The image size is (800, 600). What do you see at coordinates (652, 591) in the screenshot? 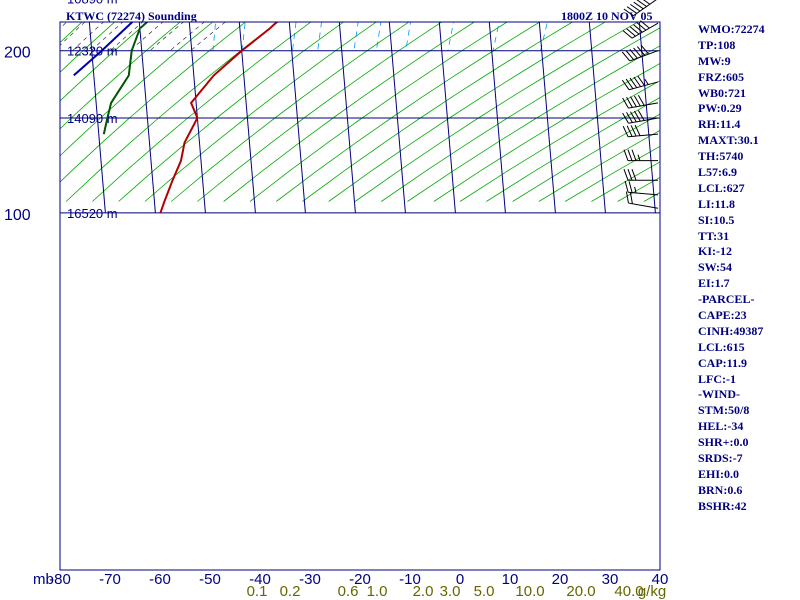
I see `mixing-ratio-label: g/kg` at bounding box center [652, 591].